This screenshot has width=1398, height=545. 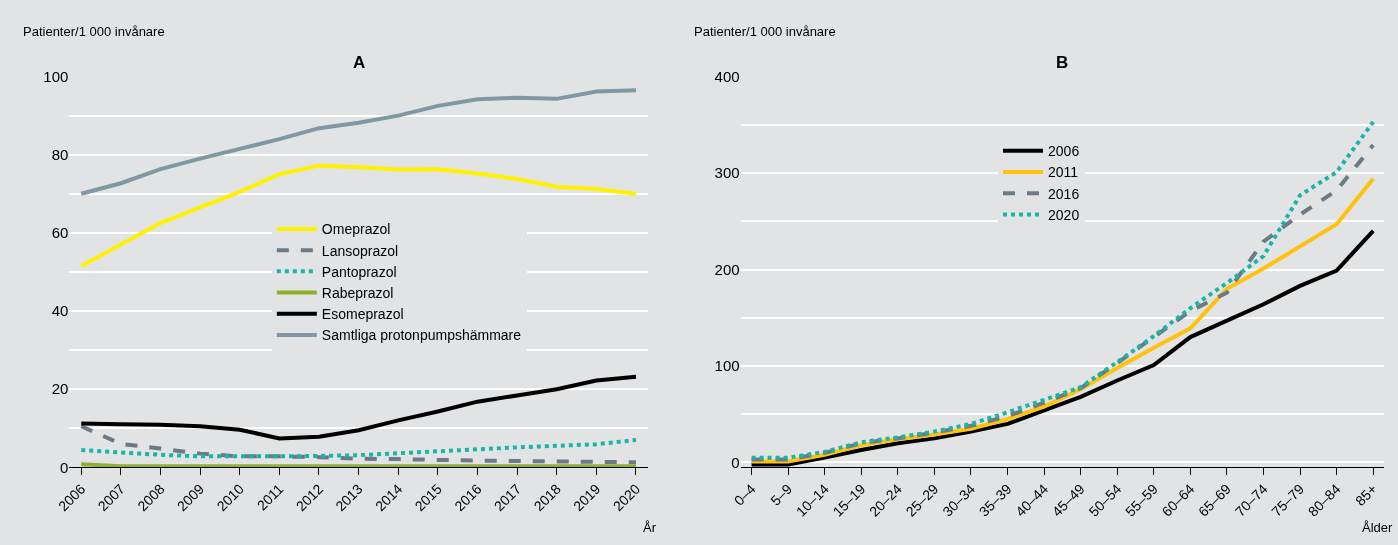 I want to click on legend-label: 2016, so click(x=1064, y=193).